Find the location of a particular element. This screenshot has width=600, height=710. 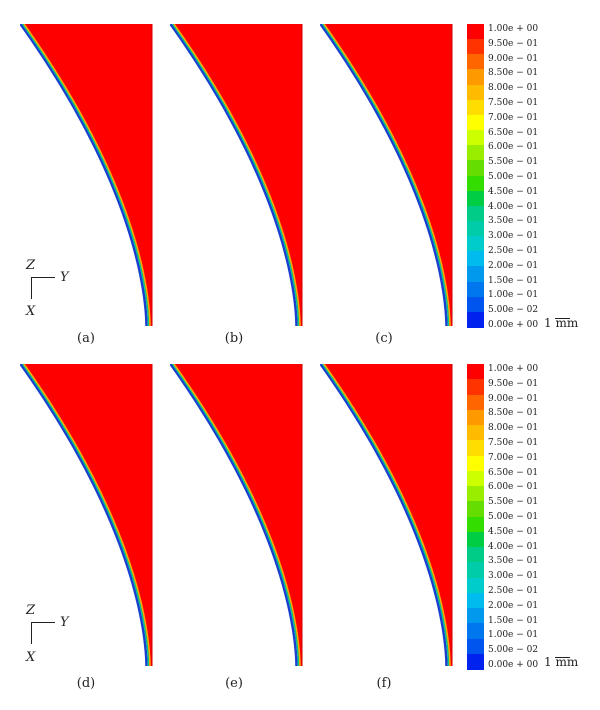

panel-e-plot is located at coordinates (236, 515).